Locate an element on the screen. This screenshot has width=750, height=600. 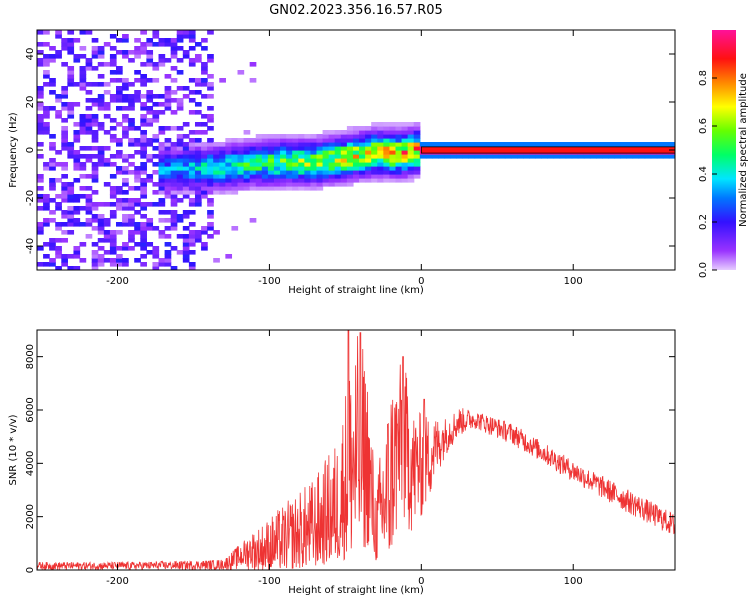
y-tick-label: -20 is located at coordinates (30, 198).